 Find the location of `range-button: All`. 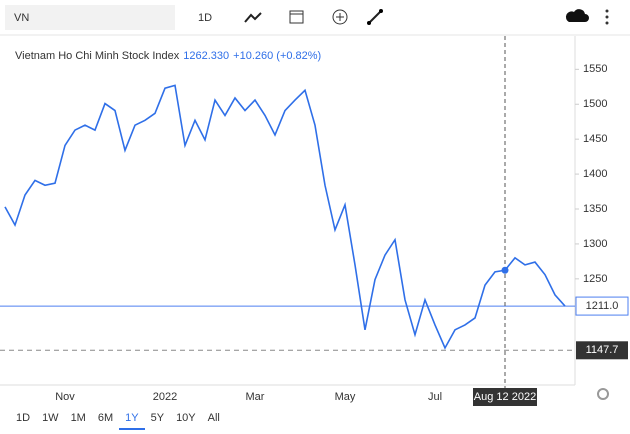

range-button: All is located at coordinates (213, 418).